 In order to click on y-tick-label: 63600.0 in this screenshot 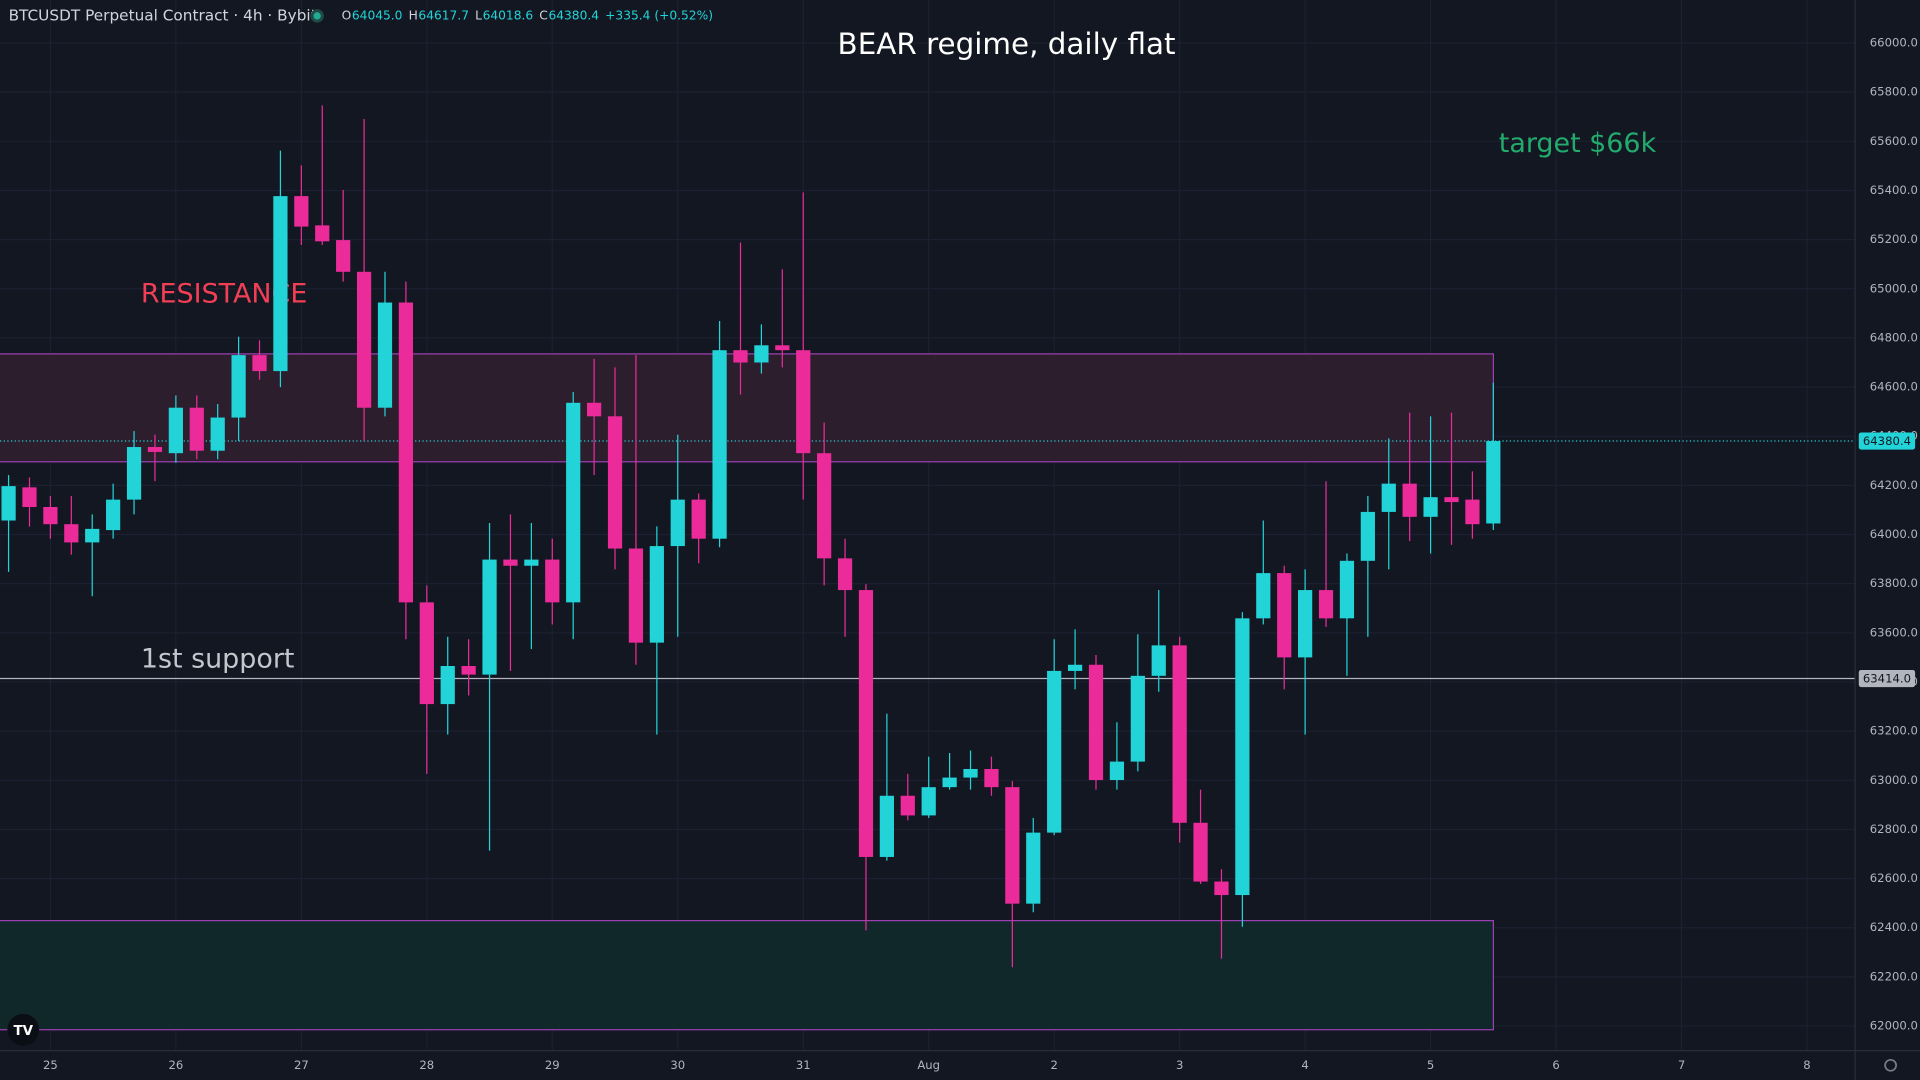, I will do `click(1894, 632)`.